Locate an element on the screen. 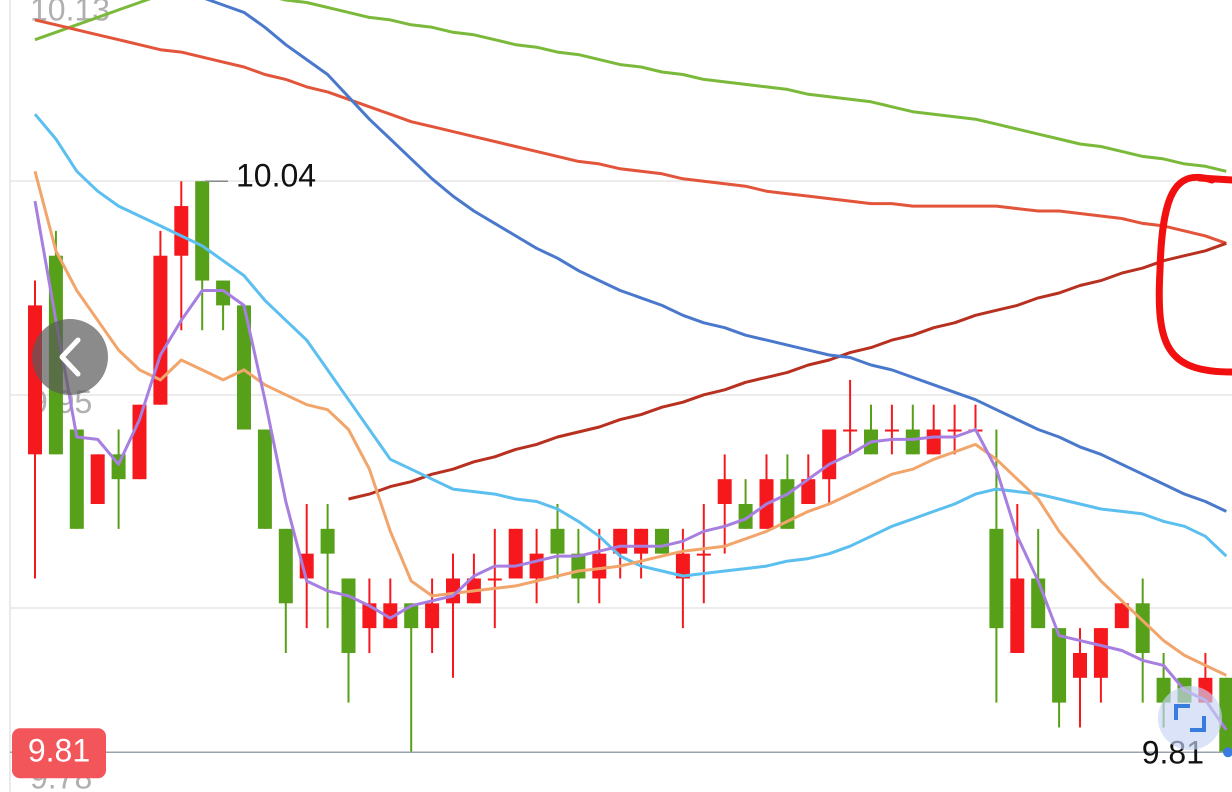 The height and width of the screenshot is (792, 1232). high-label: 10.04 is located at coordinates (276, 176).